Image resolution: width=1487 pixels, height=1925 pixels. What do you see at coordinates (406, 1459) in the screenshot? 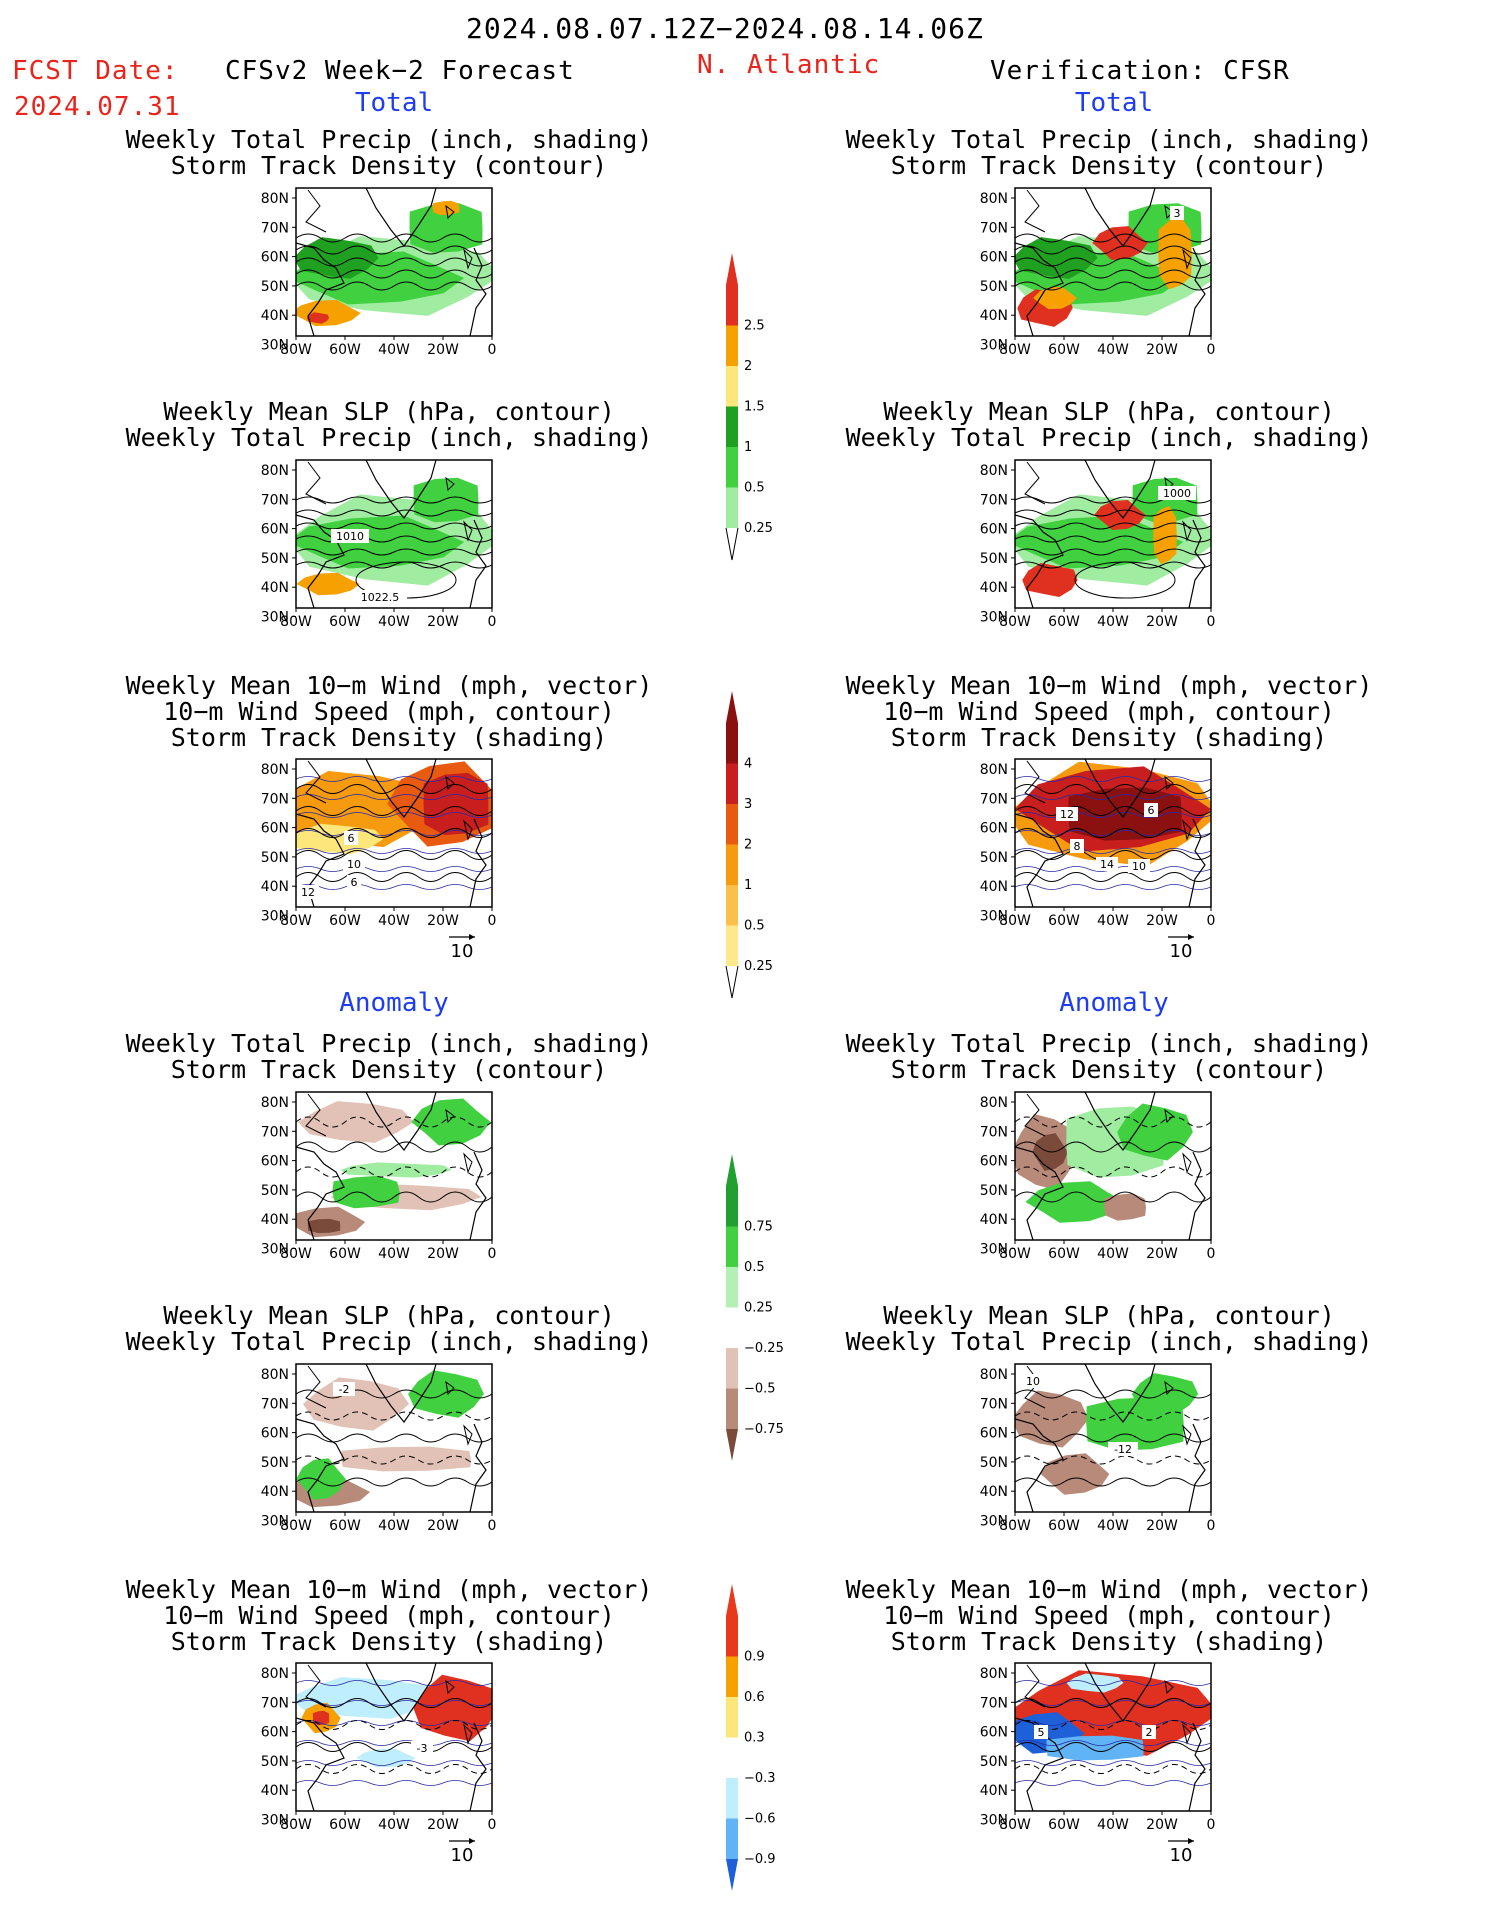
I see `anom-shade-brown-light` at bounding box center [406, 1459].